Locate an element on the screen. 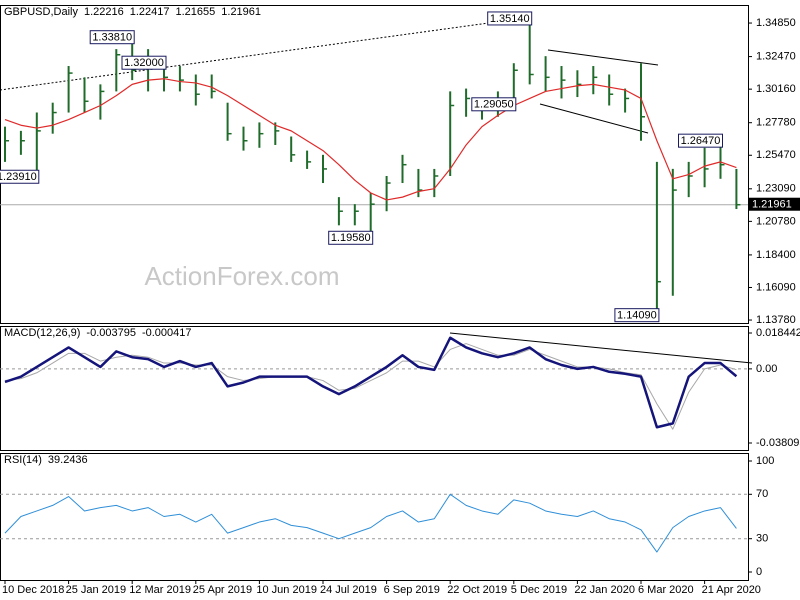  y-tick-label: 30 is located at coordinates (762, 539).